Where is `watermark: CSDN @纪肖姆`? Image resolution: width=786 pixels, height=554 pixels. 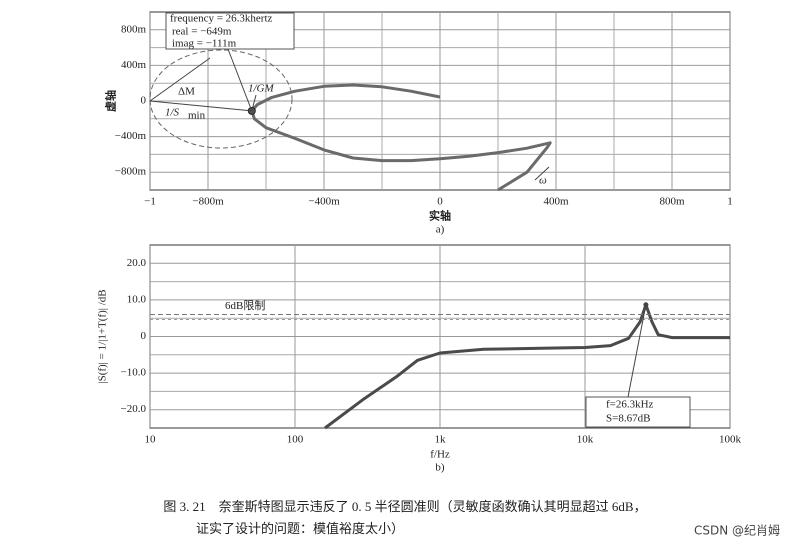
watermark: CSDN @纪肖姆 is located at coordinates (737, 531).